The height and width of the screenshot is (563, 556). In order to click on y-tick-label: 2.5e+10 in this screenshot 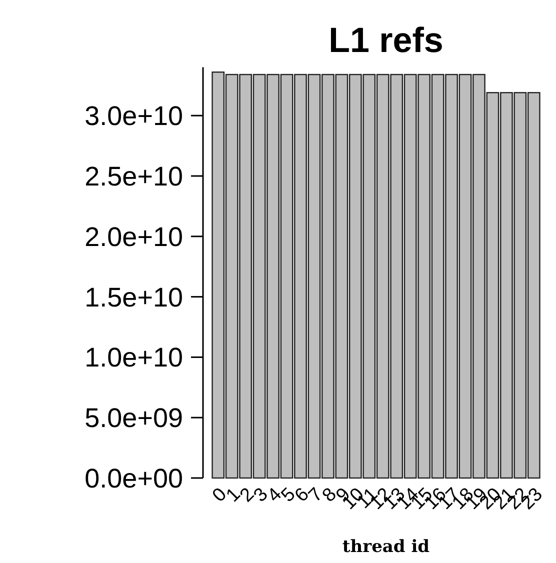, I will do `click(133, 176)`.